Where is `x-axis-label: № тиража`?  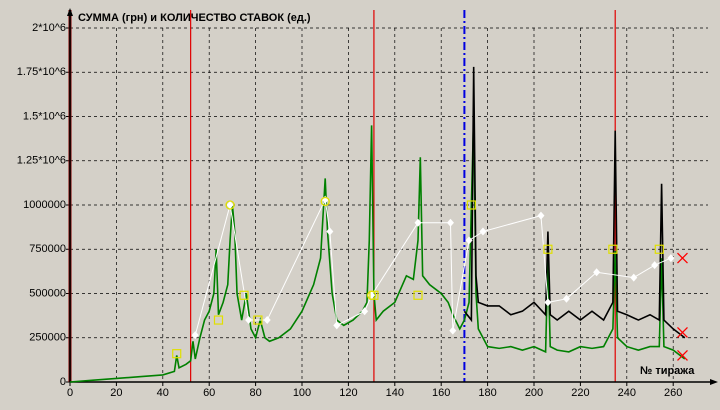 x-axis-label: № тиража is located at coordinates (667, 371).